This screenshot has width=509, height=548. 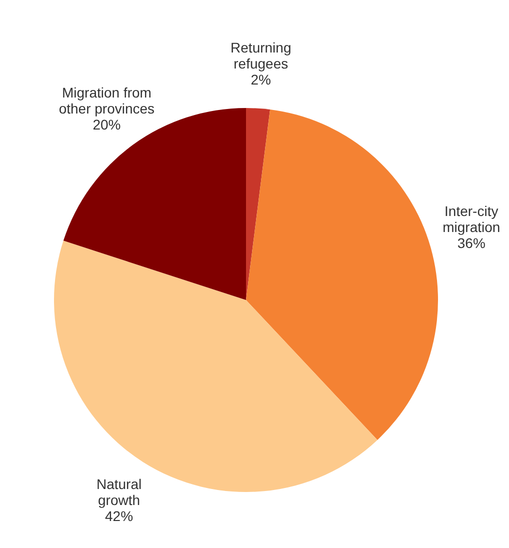 What do you see at coordinates (106, 124) in the screenshot?
I see `data-label: 20%` at bounding box center [106, 124].